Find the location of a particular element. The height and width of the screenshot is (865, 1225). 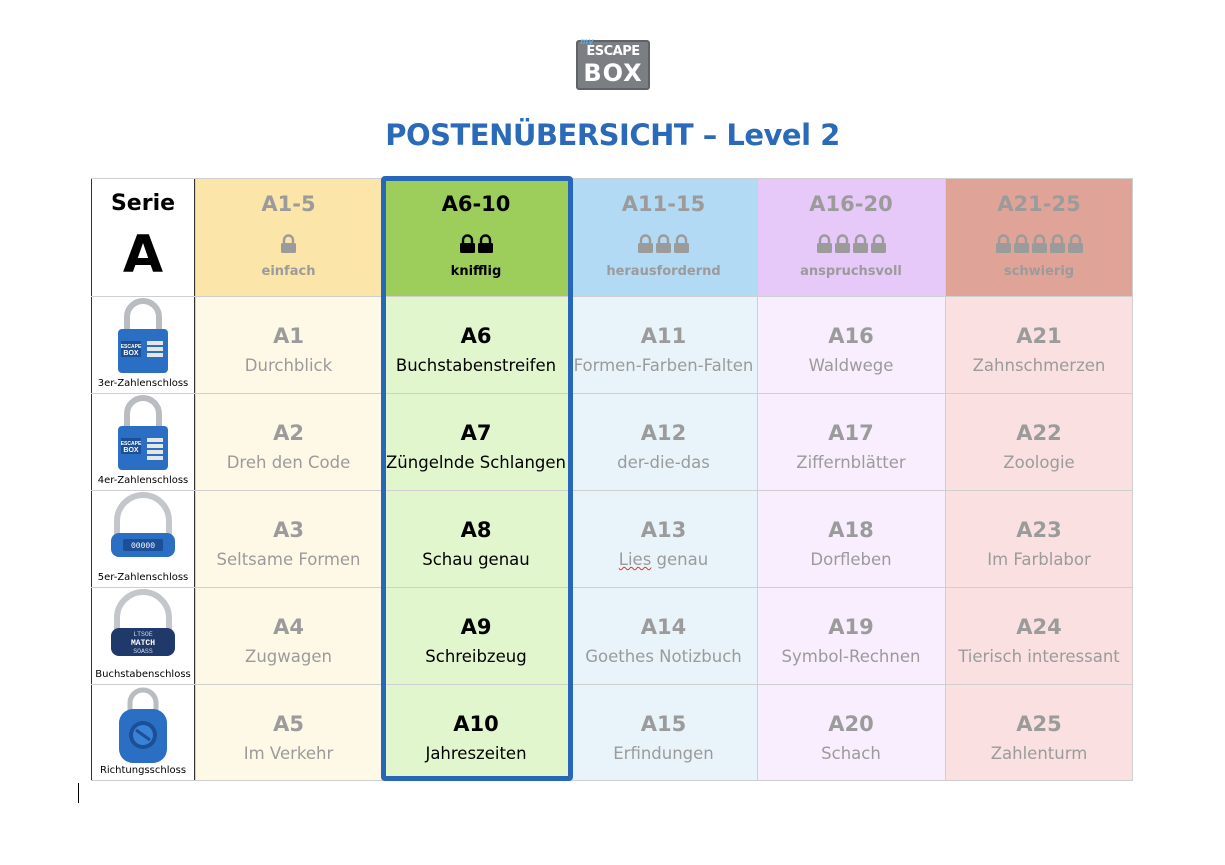

station-code: A15 is located at coordinates (663, 724).